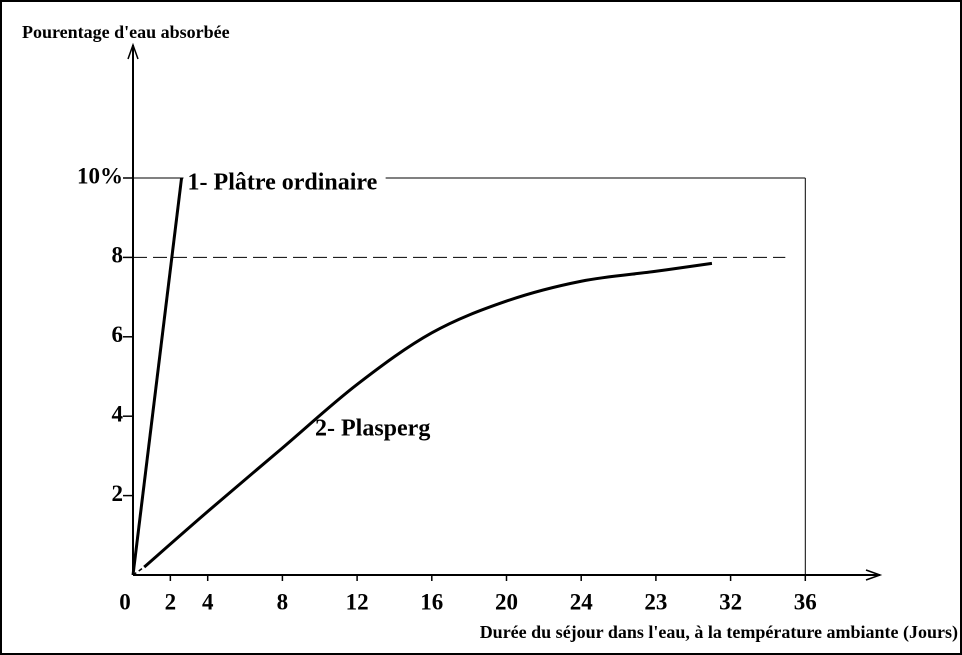  Describe the element at coordinates (874, 575) in the screenshot. I see `x-axis-arrow` at that location.